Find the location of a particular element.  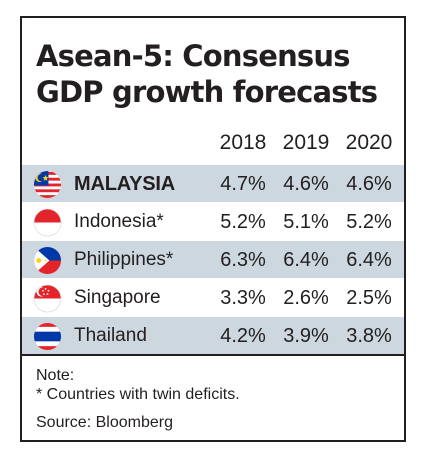

value-2018: 4.2% is located at coordinates (243, 336).